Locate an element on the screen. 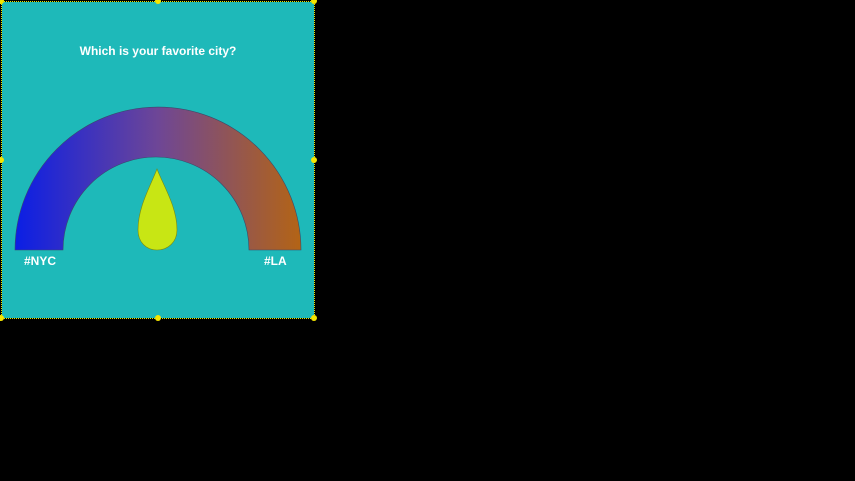 Image resolution: width=855 pixels, height=481 pixels. resize-handle-bottom-left is located at coordinates (2, 318).